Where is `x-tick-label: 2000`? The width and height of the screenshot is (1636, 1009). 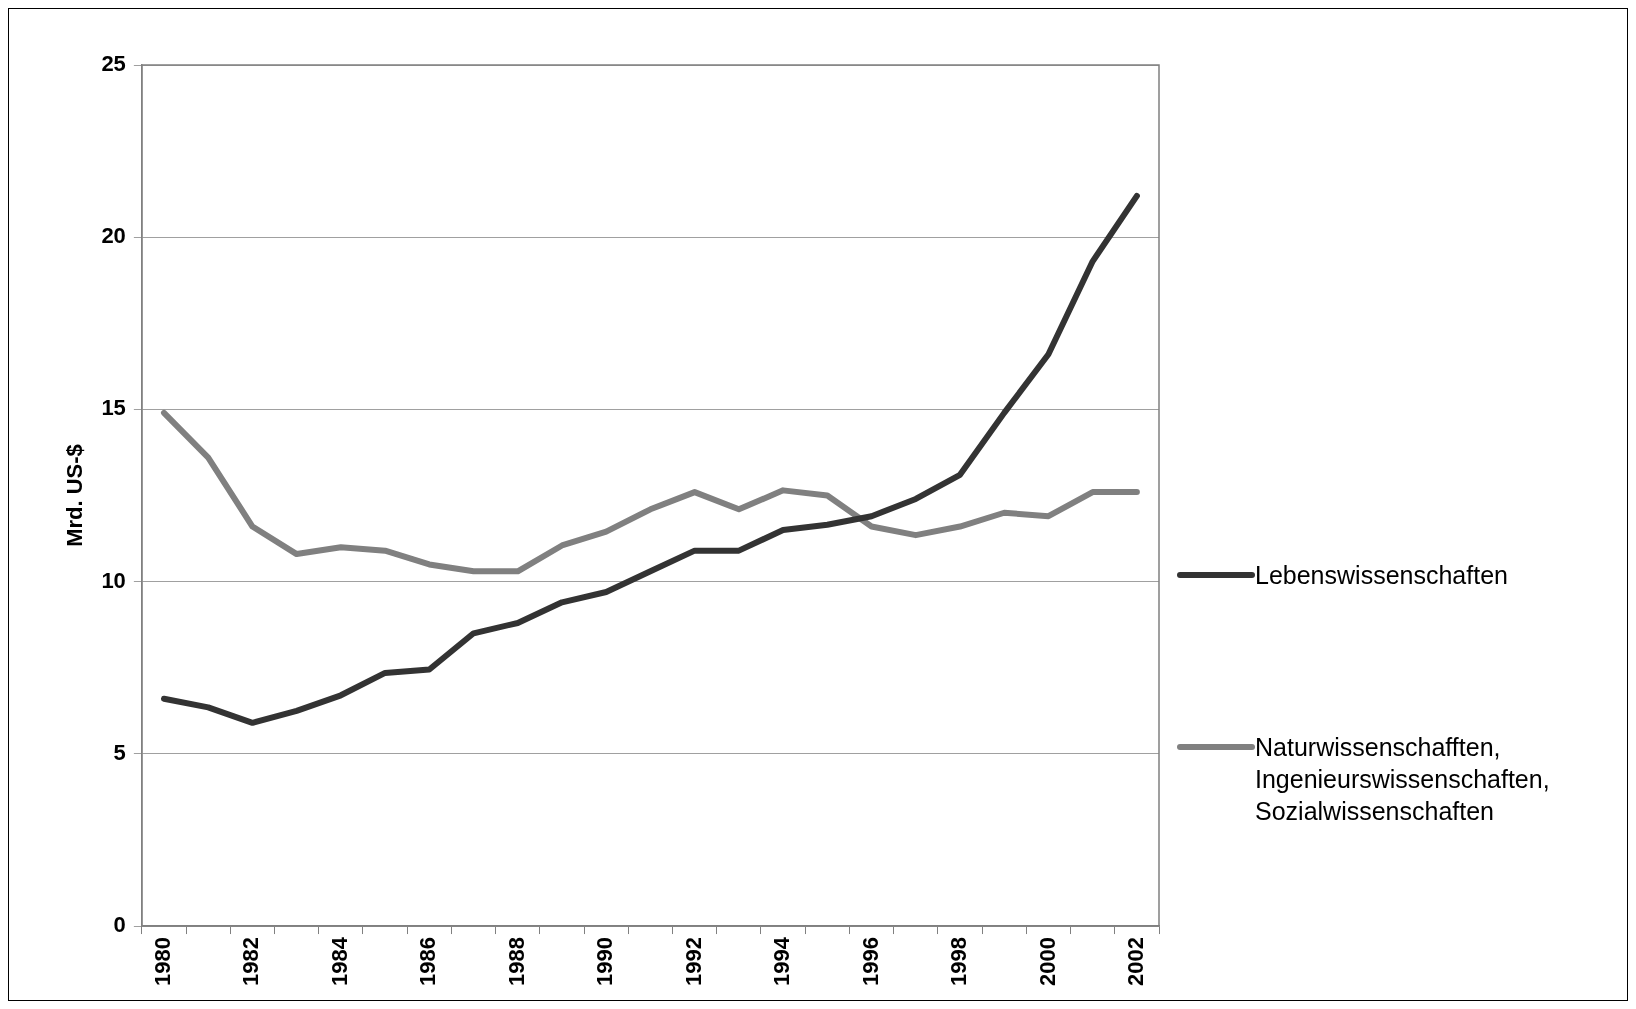 x-tick-label: 2000 is located at coordinates (1047, 962).